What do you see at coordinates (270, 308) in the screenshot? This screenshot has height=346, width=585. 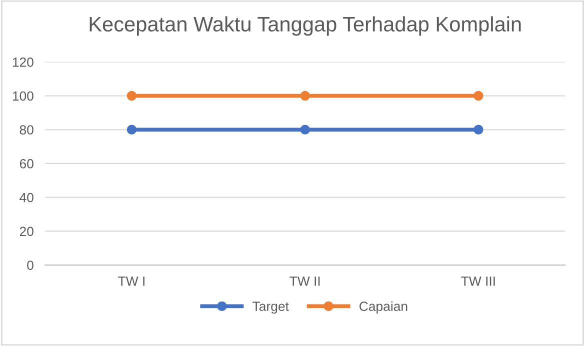 I see `legend-label: Target` at bounding box center [270, 308].